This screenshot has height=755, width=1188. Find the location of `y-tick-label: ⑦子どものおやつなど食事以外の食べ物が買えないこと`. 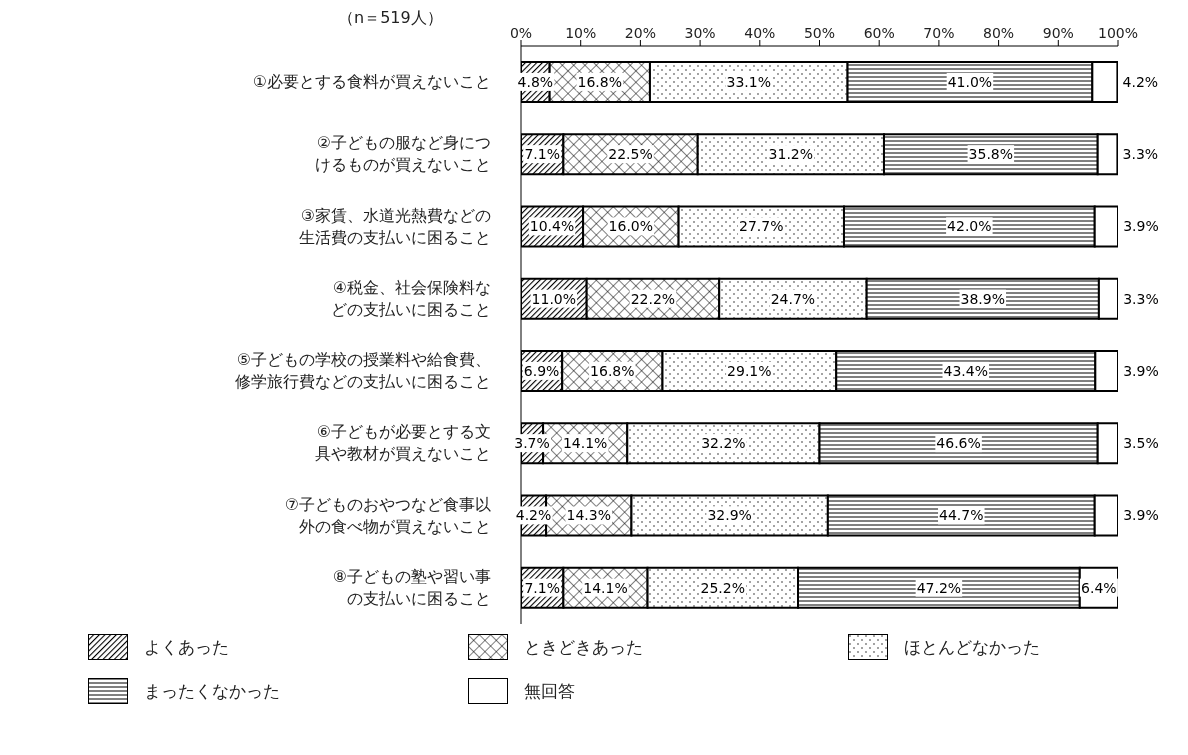

y-tick-label: ⑦子どものおやつなど食事以外の食べ物が買えないこと is located at coordinates (387, 515).